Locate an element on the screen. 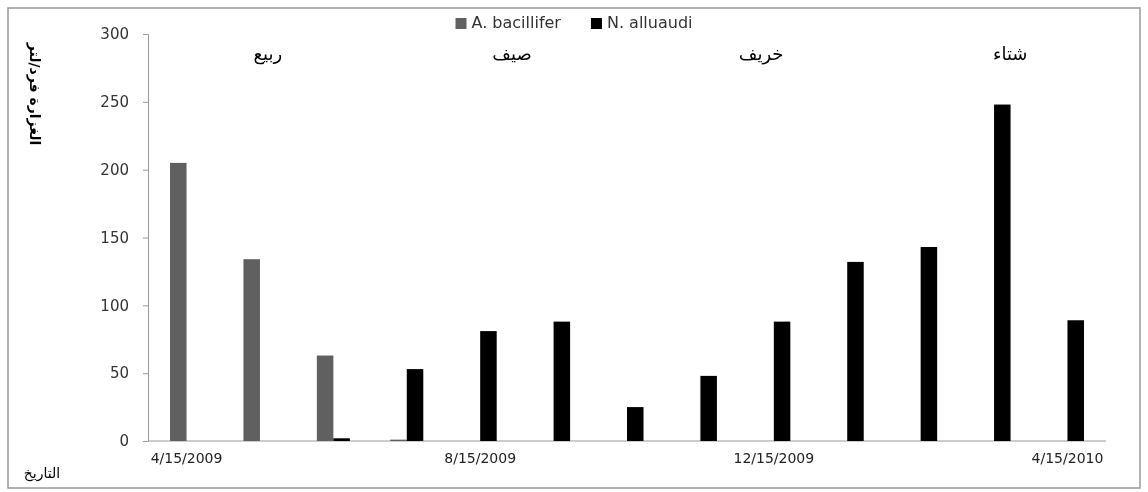 This screenshot has height=492, width=1148. y-tick-label: 250 is located at coordinates (114, 102).